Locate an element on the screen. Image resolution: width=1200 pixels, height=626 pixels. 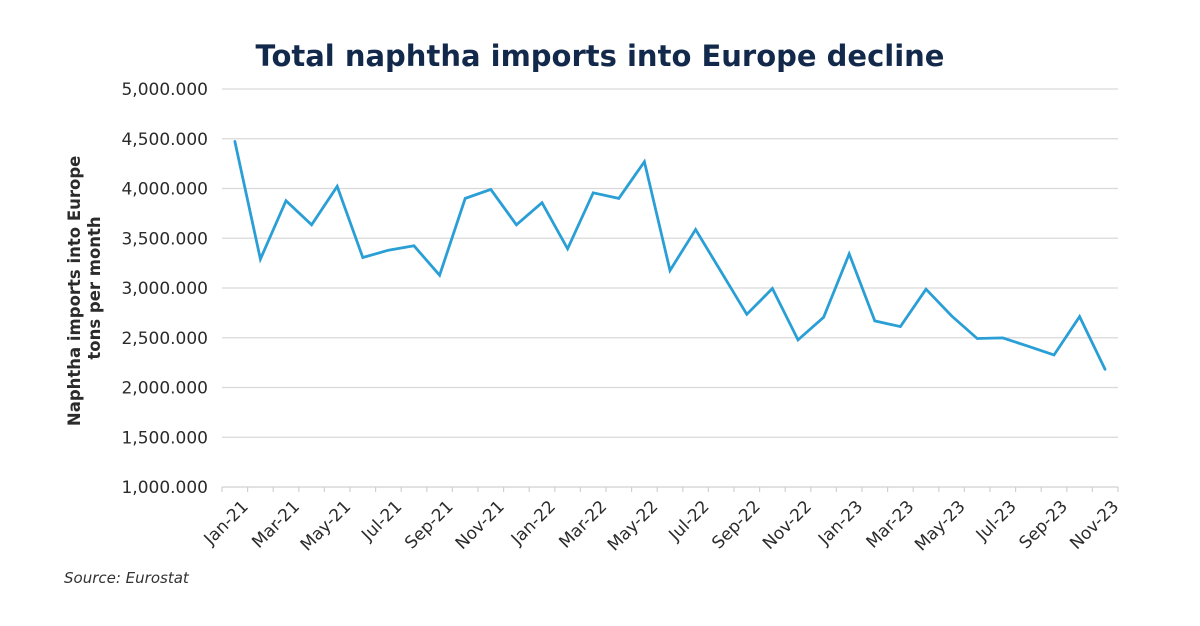
x-tick-label: Mar-23 is located at coordinates (891, 525).